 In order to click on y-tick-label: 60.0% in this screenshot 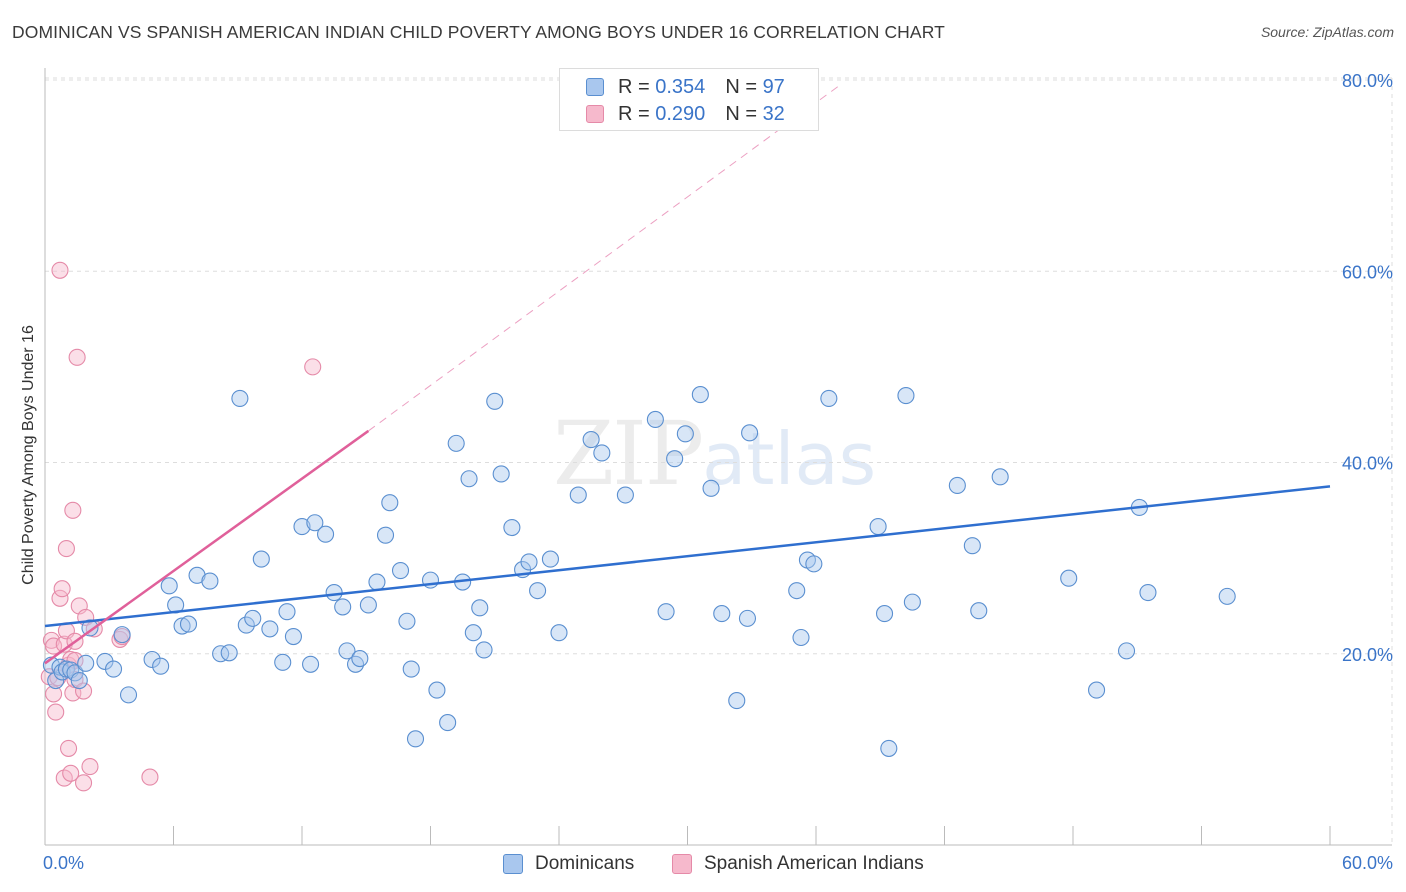, I will do `click(1367, 272)`.